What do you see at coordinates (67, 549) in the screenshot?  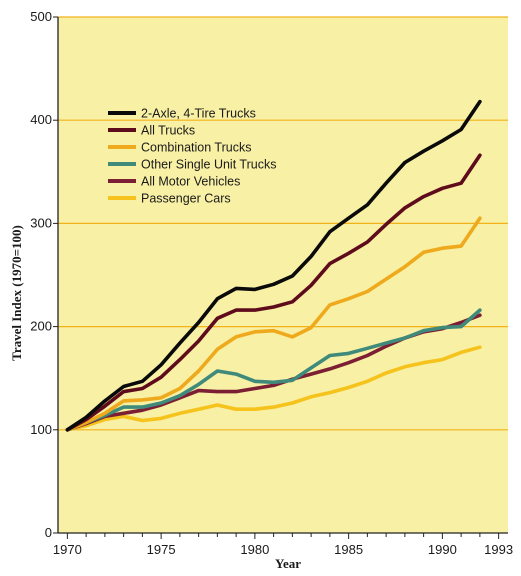 I see `x-tick-label-1970: 1970` at bounding box center [67, 549].